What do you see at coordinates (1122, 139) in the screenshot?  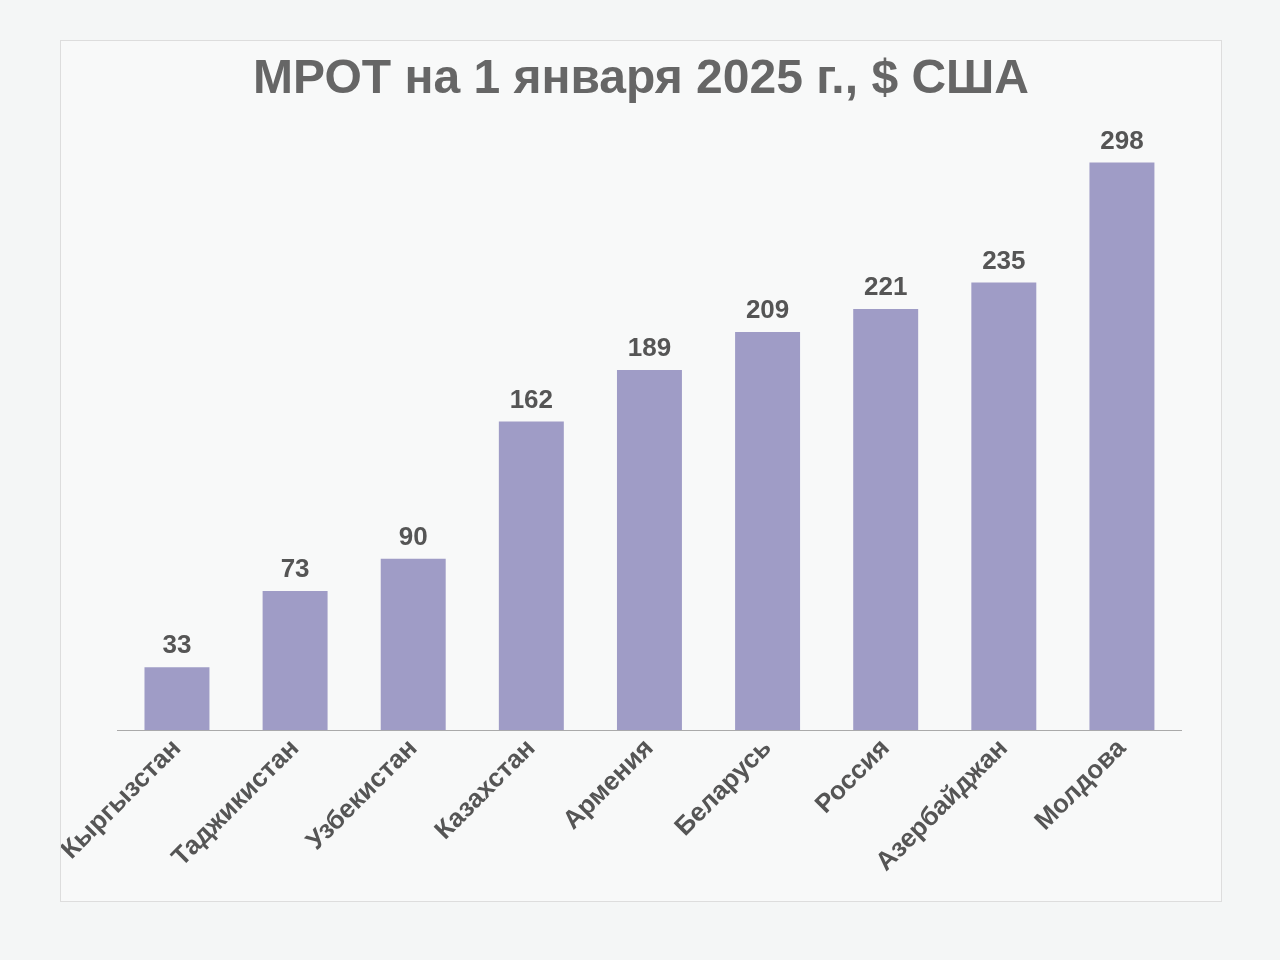 I see `data-label: 298` at bounding box center [1122, 139].